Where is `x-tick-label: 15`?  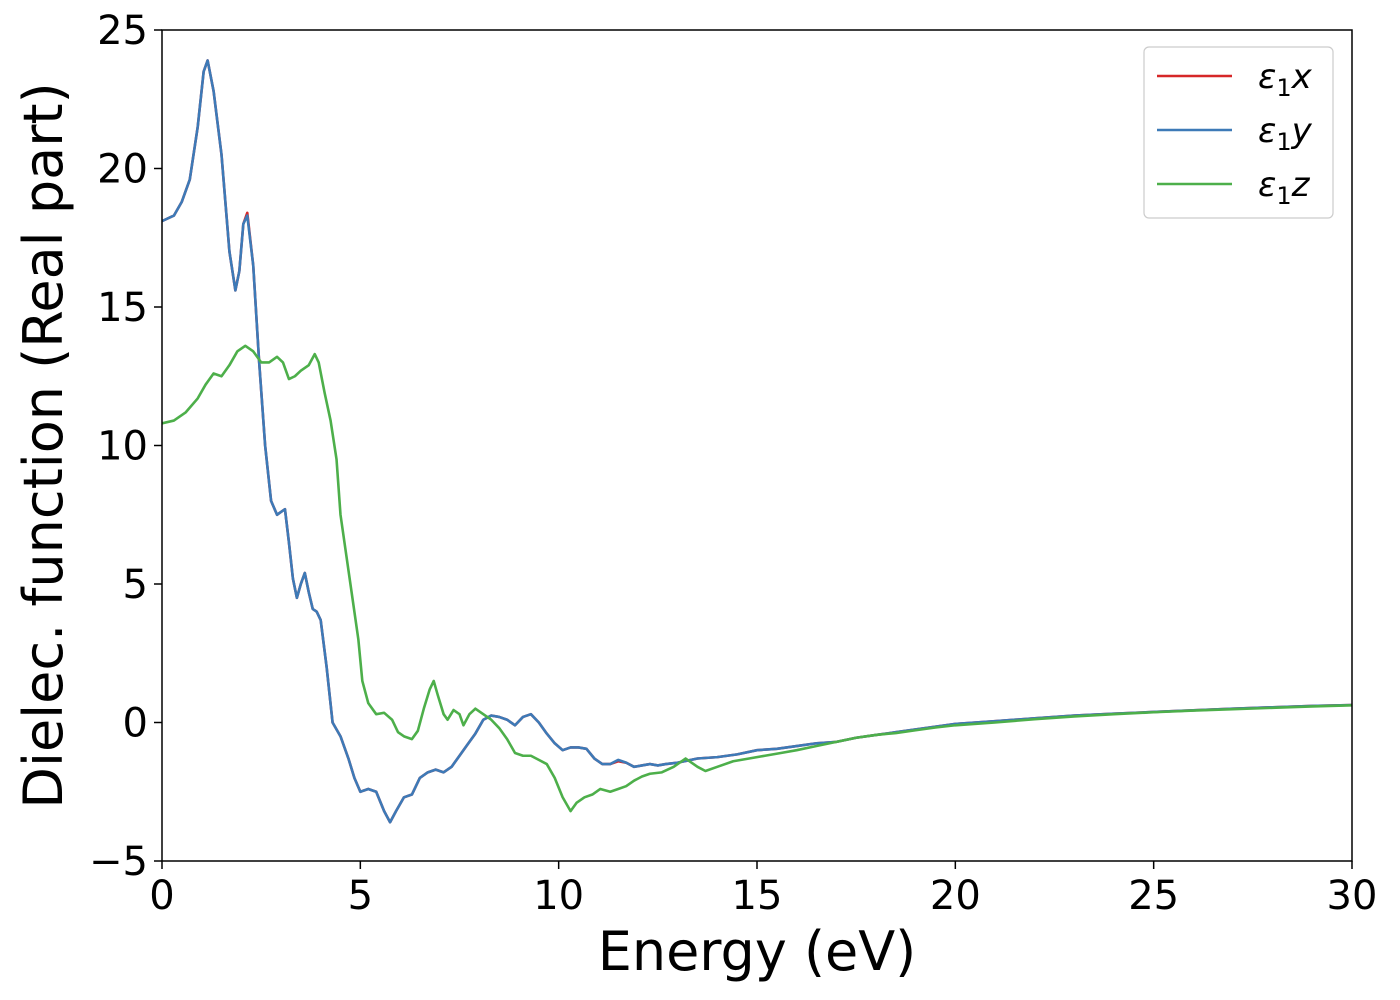
x-tick-label: 15 is located at coordinates (757, 896).